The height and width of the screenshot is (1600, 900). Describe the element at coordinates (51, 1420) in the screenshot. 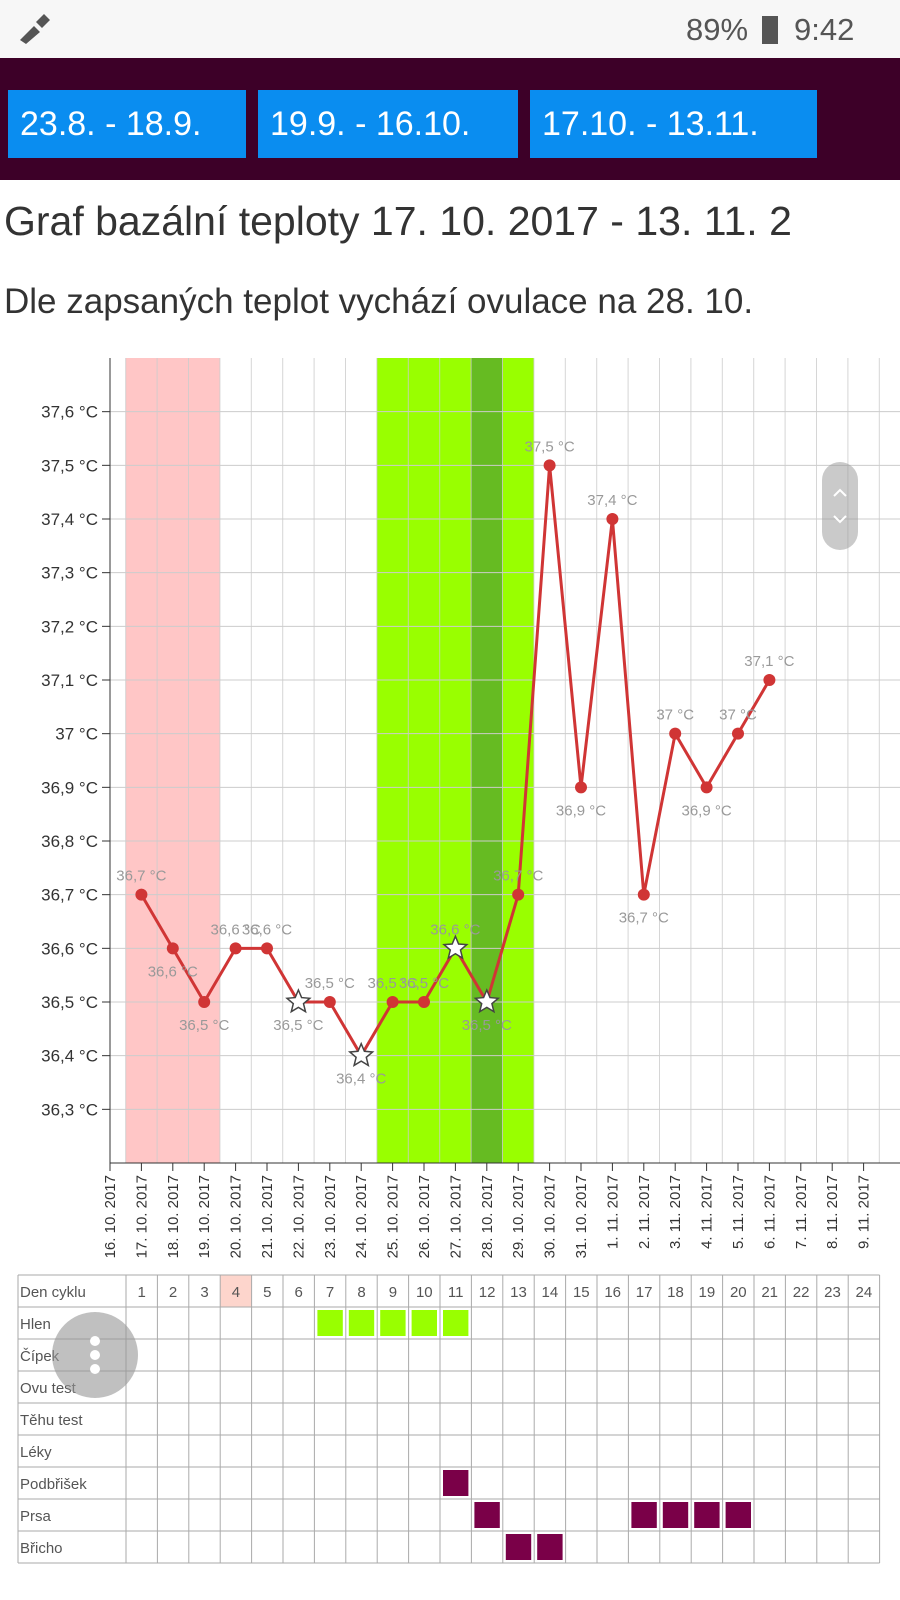

I see `row-label: Těhu test` at that location.